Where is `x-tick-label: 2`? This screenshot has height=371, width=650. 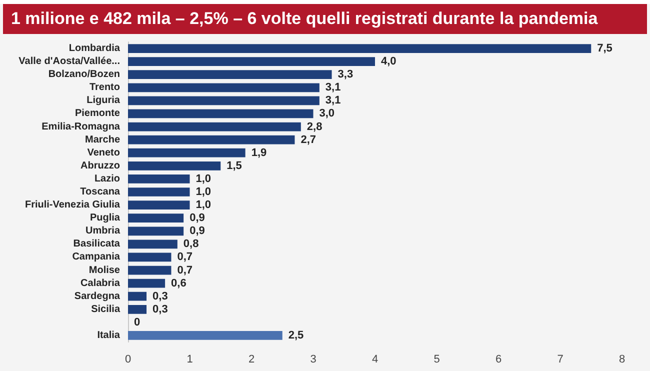 x-tick-label: 2 is located at coordinates (251, 360).